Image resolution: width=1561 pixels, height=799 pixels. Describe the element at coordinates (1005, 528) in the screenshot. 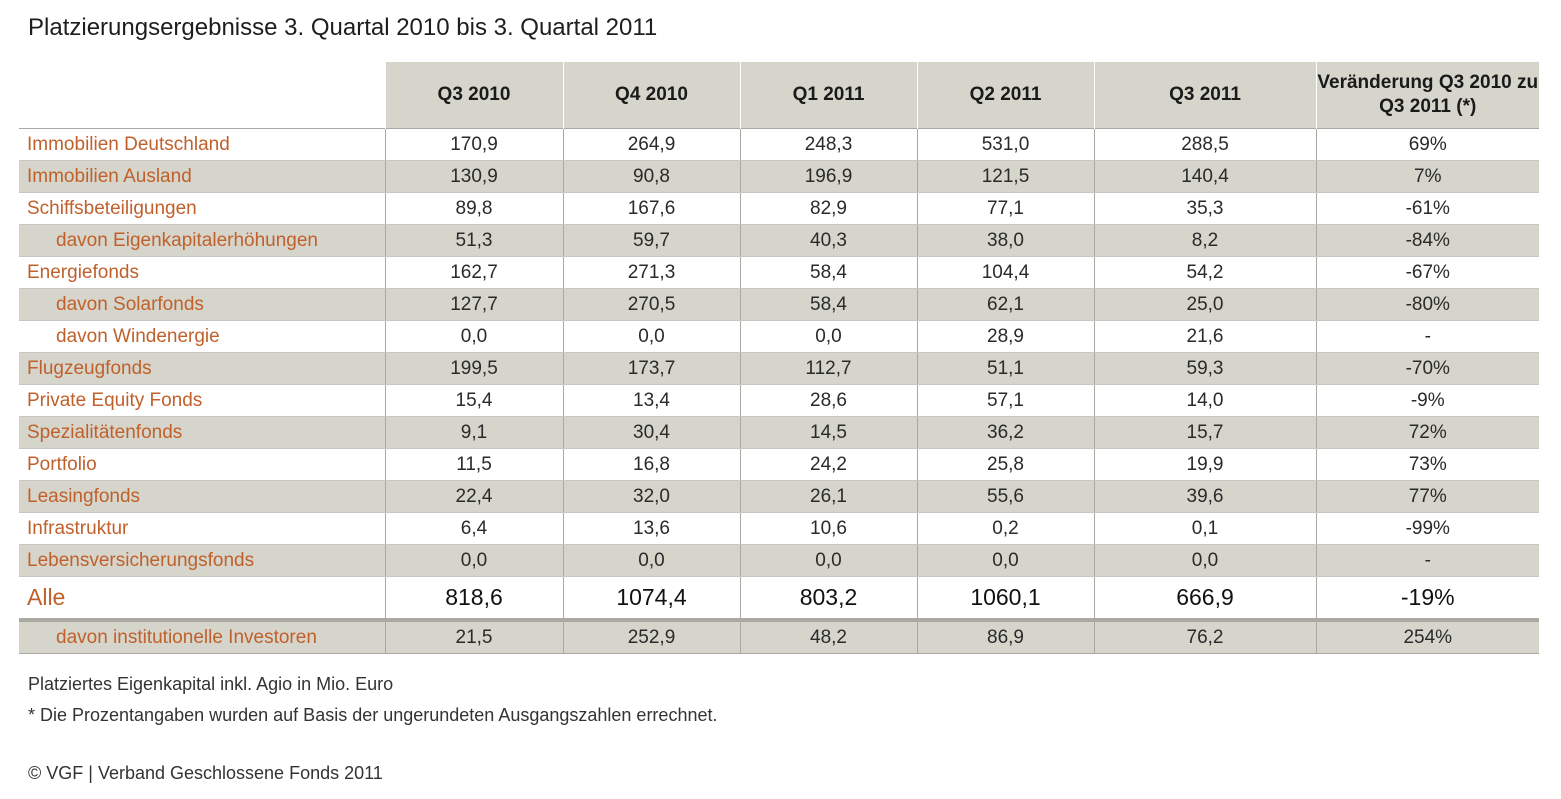

I see `value-cell: 0,2` at that location.